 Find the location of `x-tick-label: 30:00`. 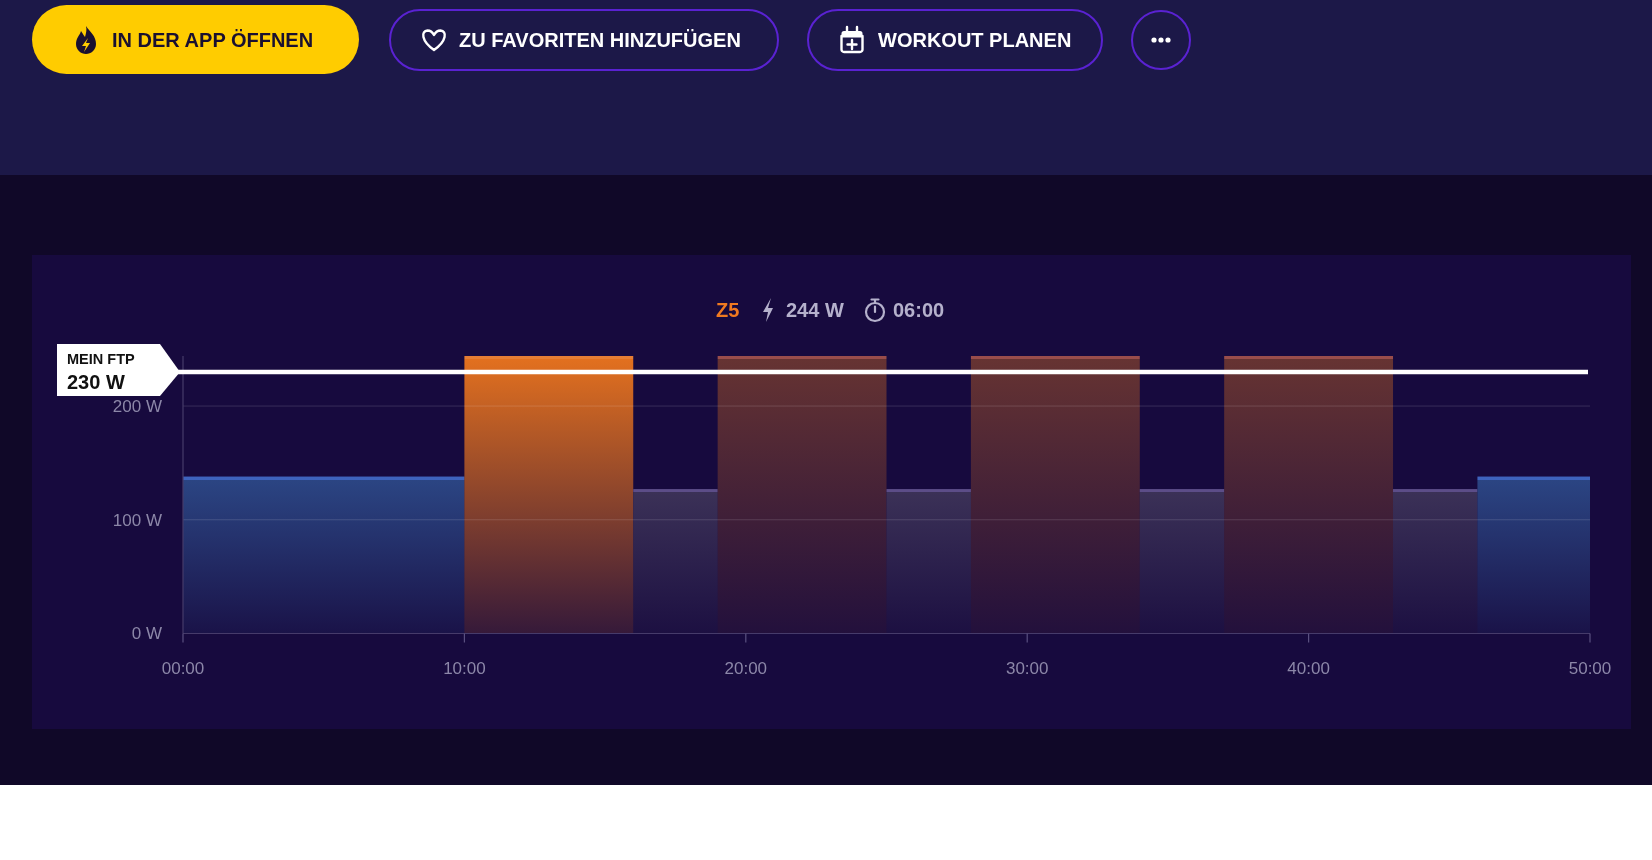

x-tick-label: 30:00 is located at coordinates (1027, 668).